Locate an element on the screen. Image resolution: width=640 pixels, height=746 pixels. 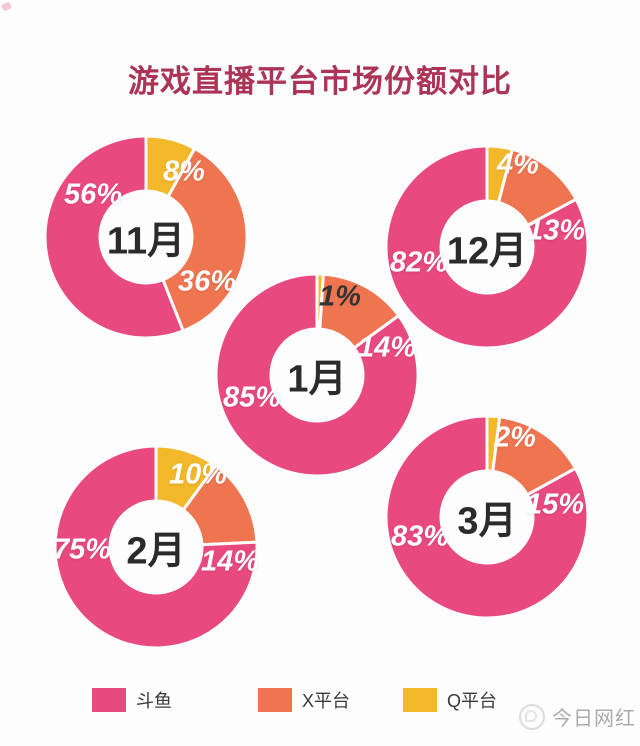
pct-label-q: 4% is located at coordinates (518, 164).